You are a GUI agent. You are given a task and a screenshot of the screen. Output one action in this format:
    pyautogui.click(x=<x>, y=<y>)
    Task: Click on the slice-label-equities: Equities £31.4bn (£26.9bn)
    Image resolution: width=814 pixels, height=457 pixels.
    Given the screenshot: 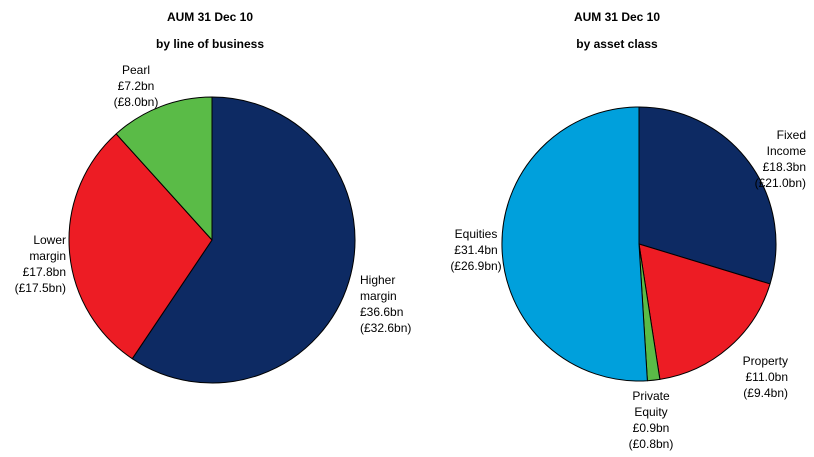 What is the action you would take?
    pyautogui.click(x=476, y=250)
    